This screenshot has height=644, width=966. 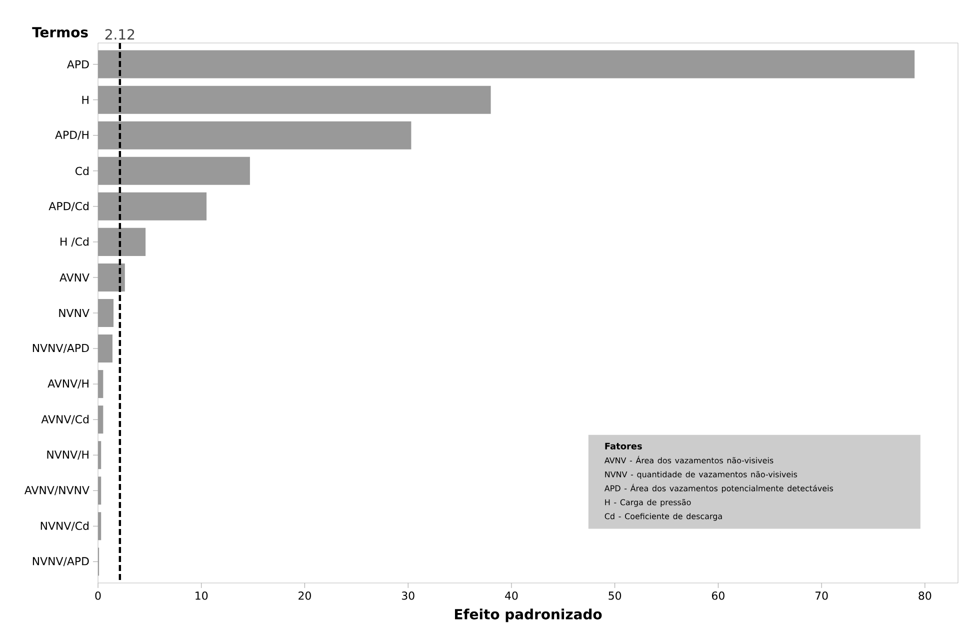 I want to click on y-tick-label: NVNV/Cd, so click(x=64, y=526).